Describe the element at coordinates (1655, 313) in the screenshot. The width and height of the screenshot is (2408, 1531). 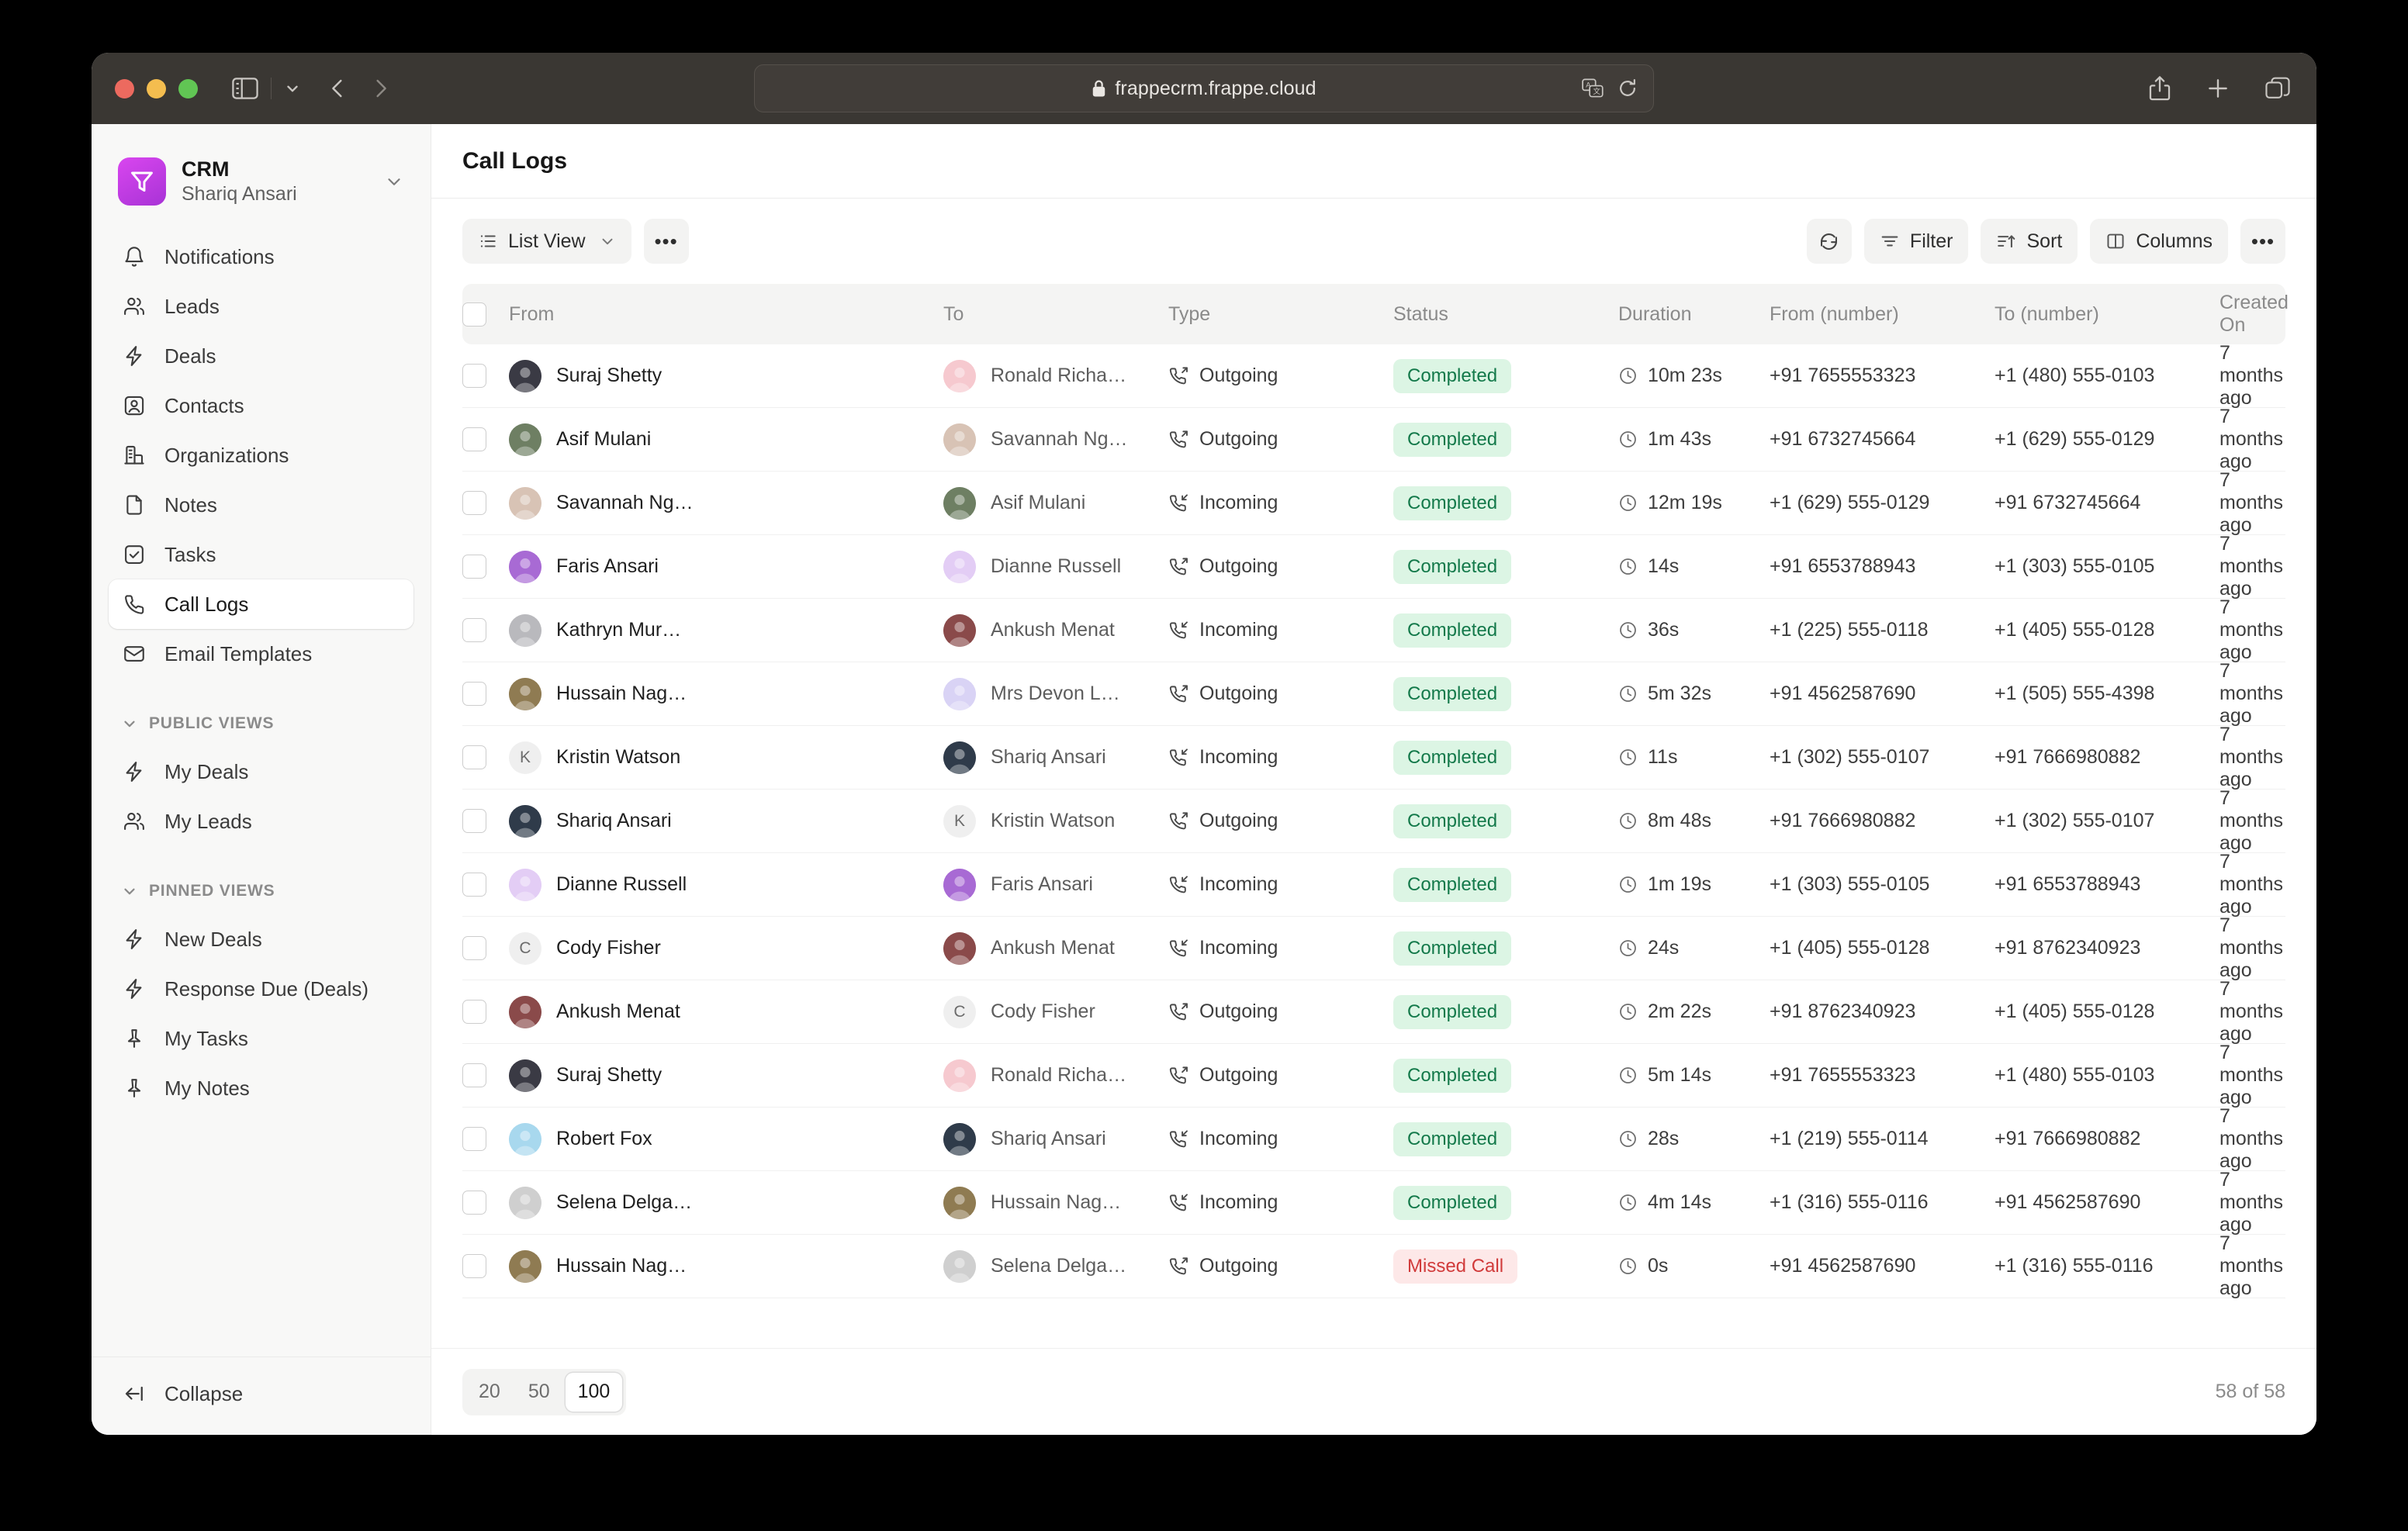
I see `column-header-duration: Duration` at that location.